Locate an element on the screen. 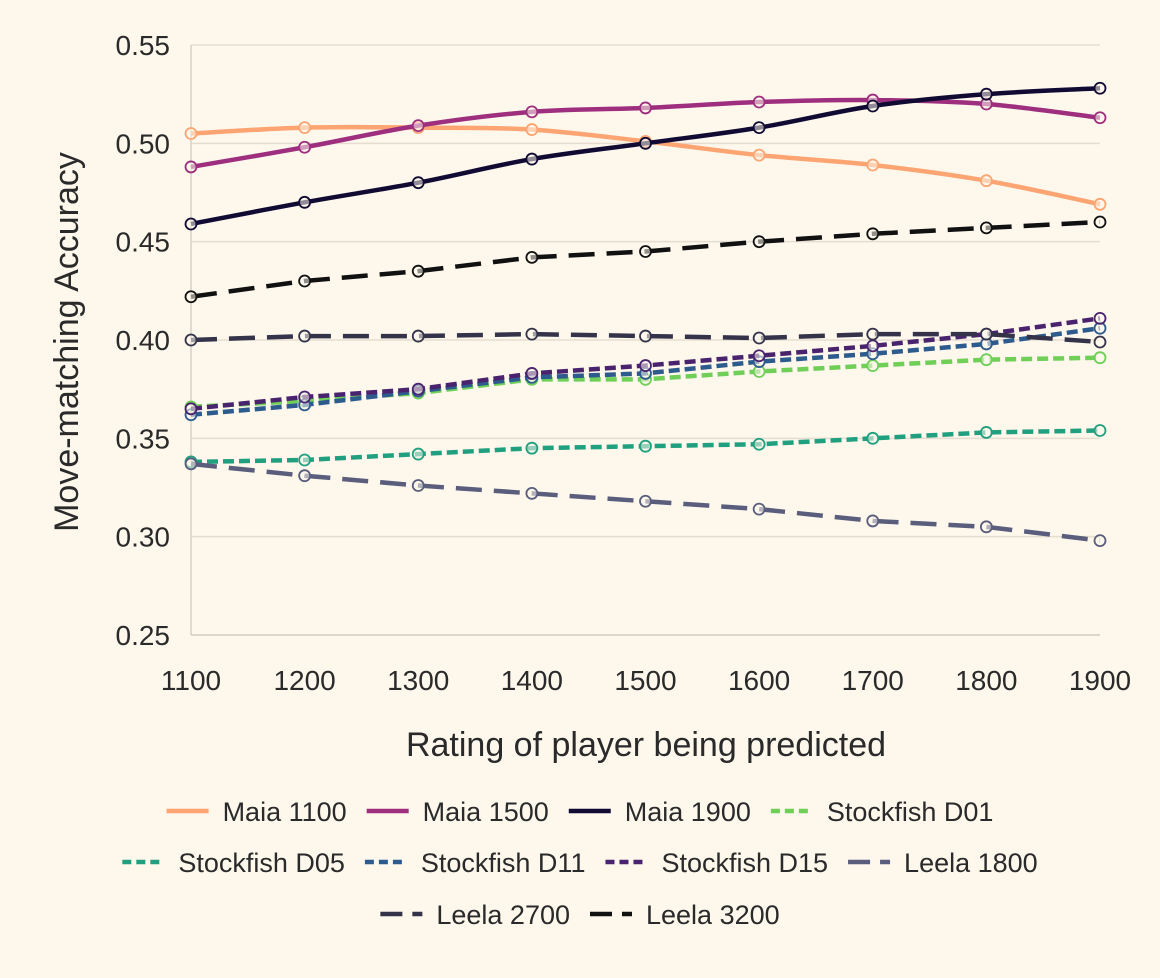  legend-label: Maia 1500 is located at coordinates (486, 812).